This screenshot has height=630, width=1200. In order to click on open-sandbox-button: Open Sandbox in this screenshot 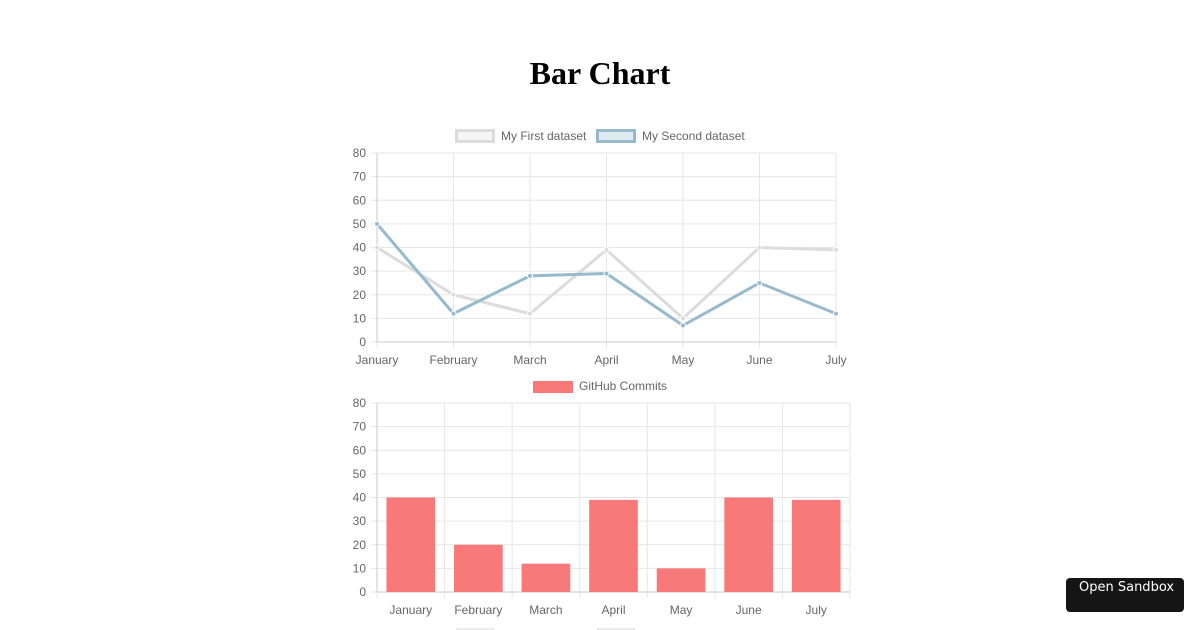, I will do `click(1125, 595)`.